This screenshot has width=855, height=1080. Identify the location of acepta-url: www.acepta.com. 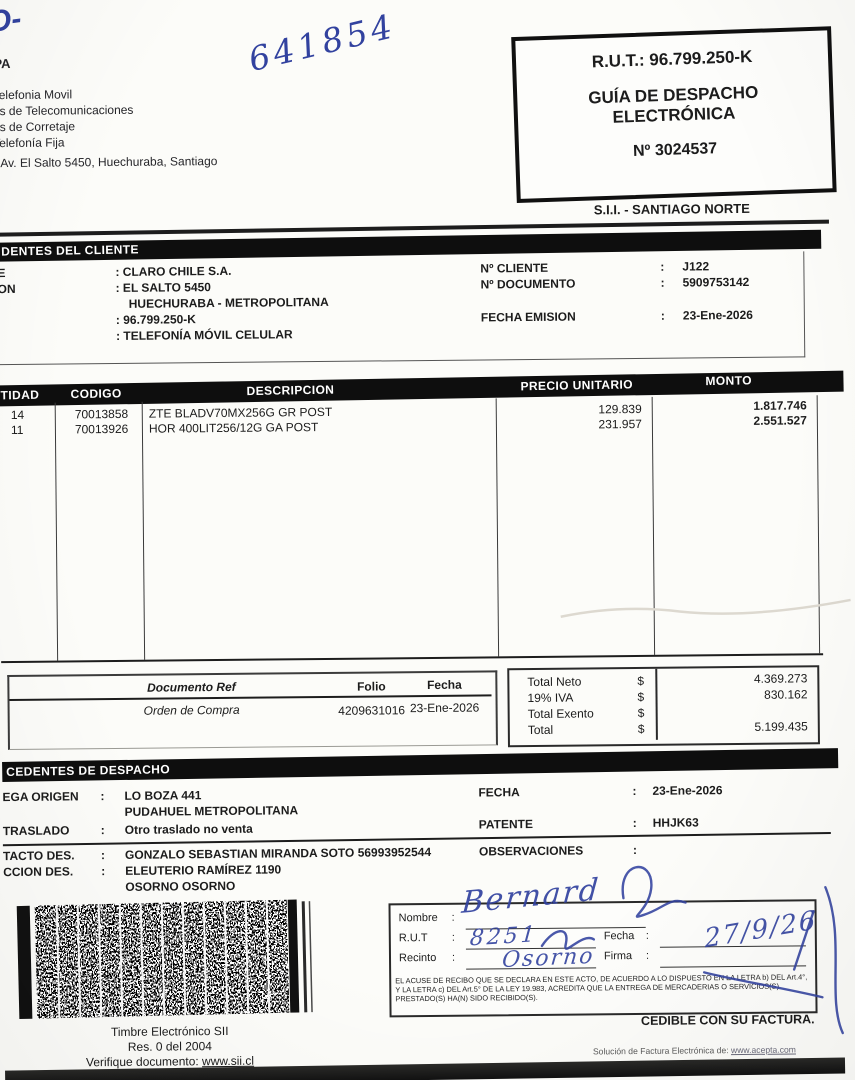
(763, 1050).